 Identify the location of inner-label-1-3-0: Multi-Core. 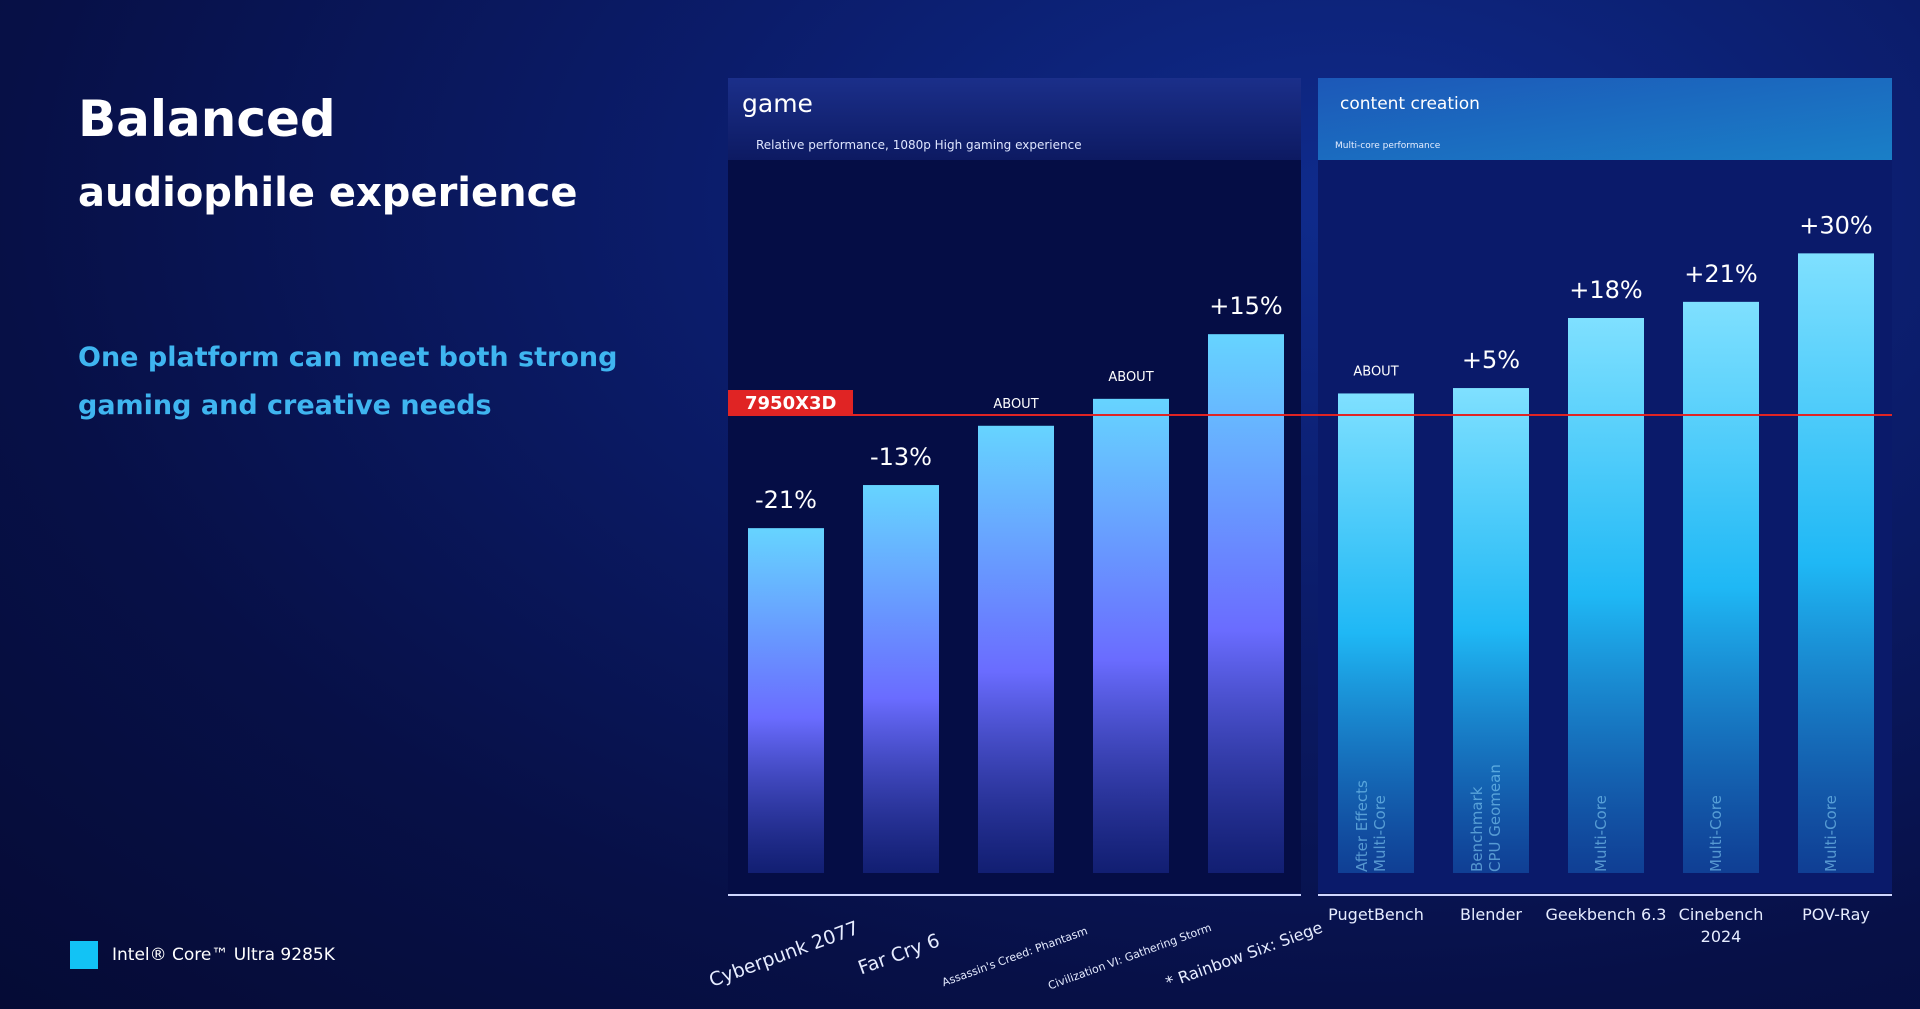
(1716, 833).